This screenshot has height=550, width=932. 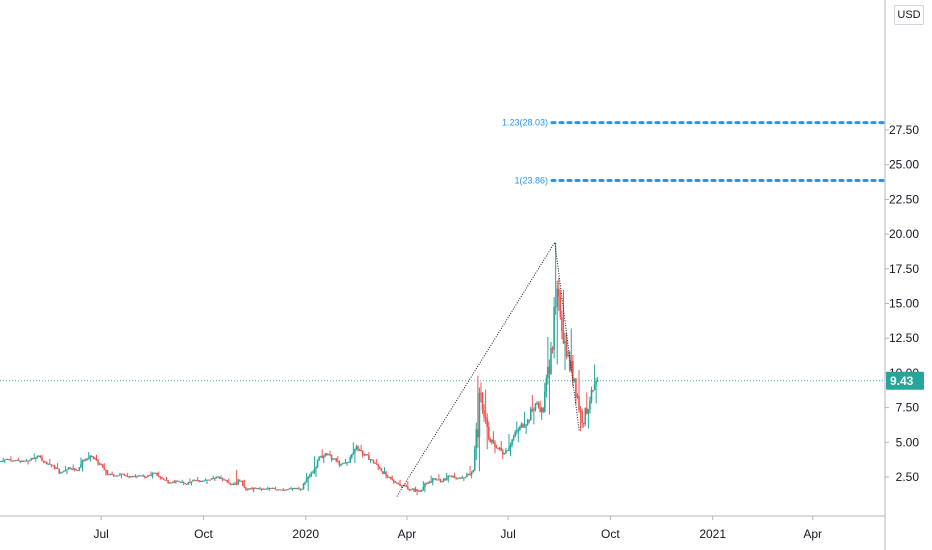 What do you see at coordinates (507, 534) in the screenshot?
I see `x-tick-label: Jul` at bounding box center [507, 534].